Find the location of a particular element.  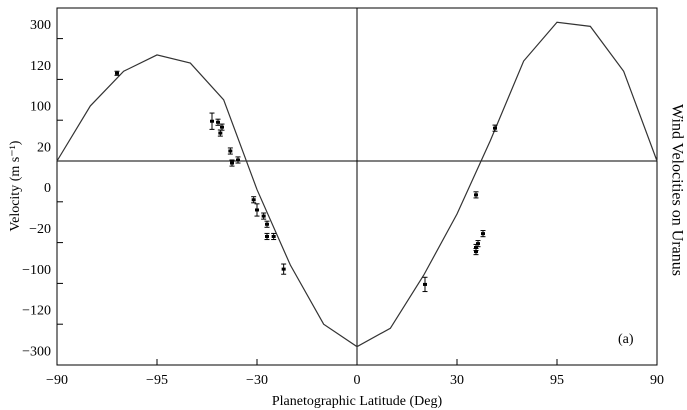

x-tick-label: 95 is located at coordinates (557, 380).